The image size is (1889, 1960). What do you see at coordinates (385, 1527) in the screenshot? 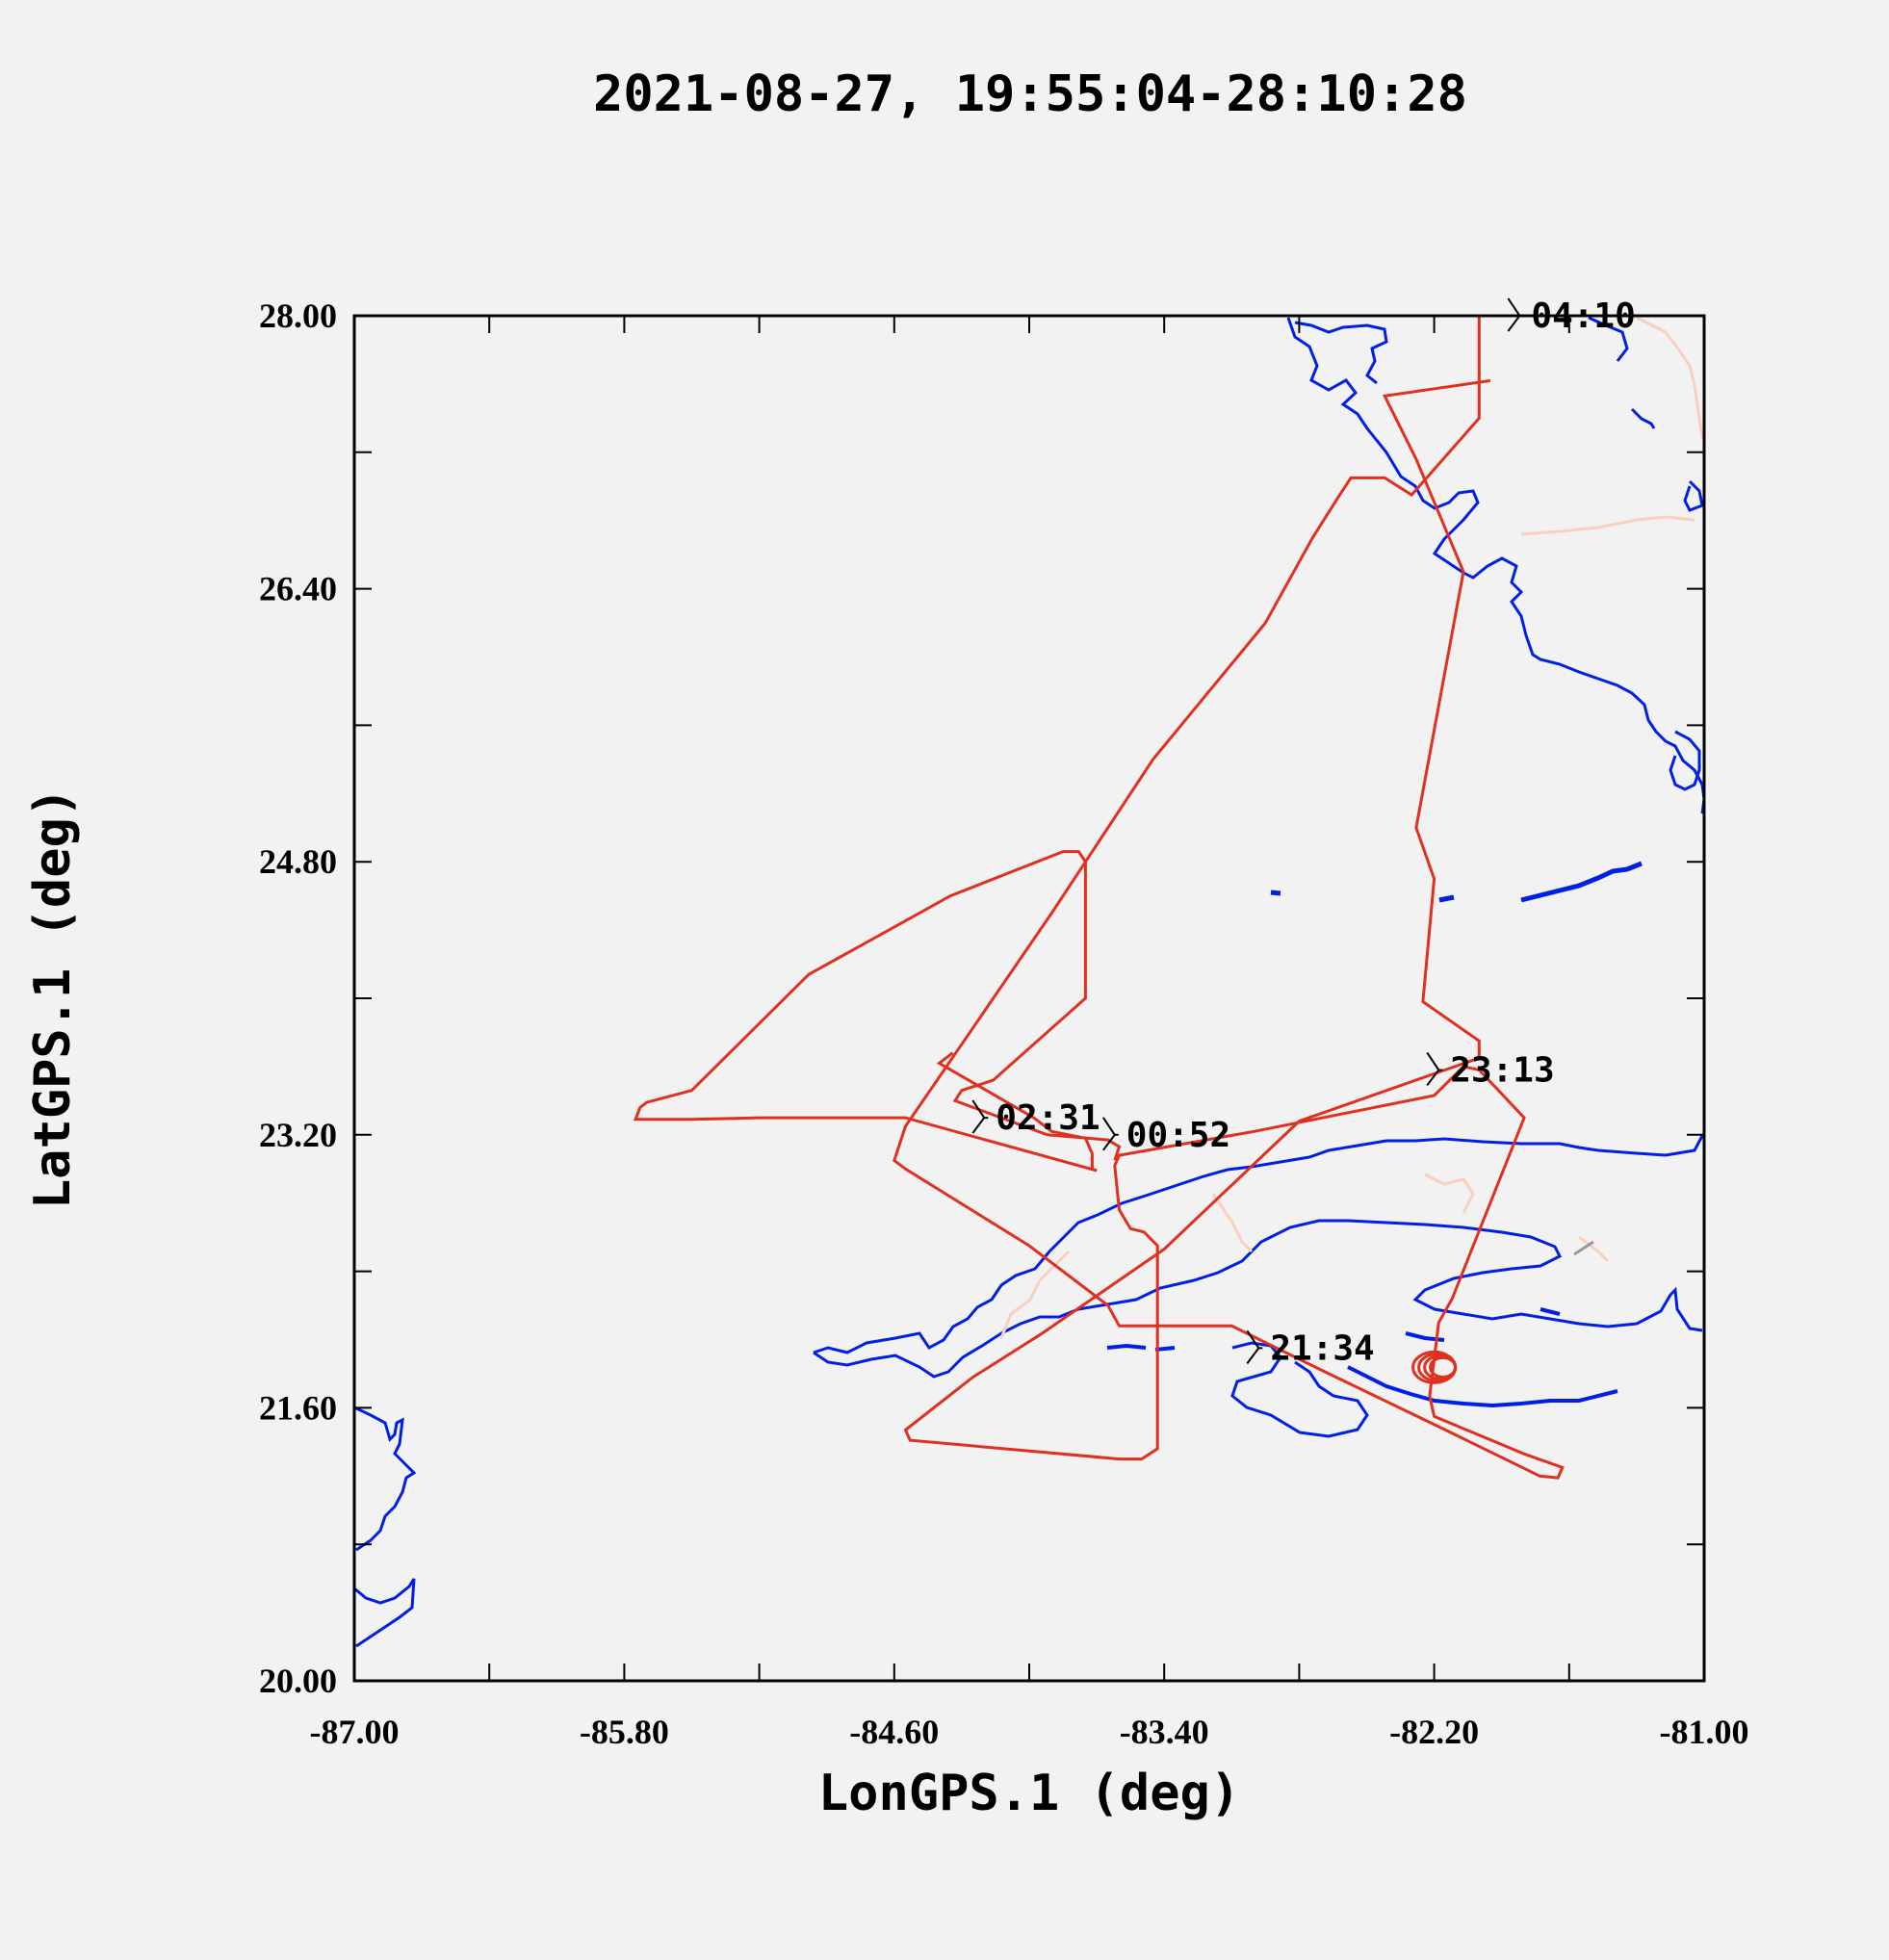
I see `coastline-yucatan` at bounding box center [385, 1527].